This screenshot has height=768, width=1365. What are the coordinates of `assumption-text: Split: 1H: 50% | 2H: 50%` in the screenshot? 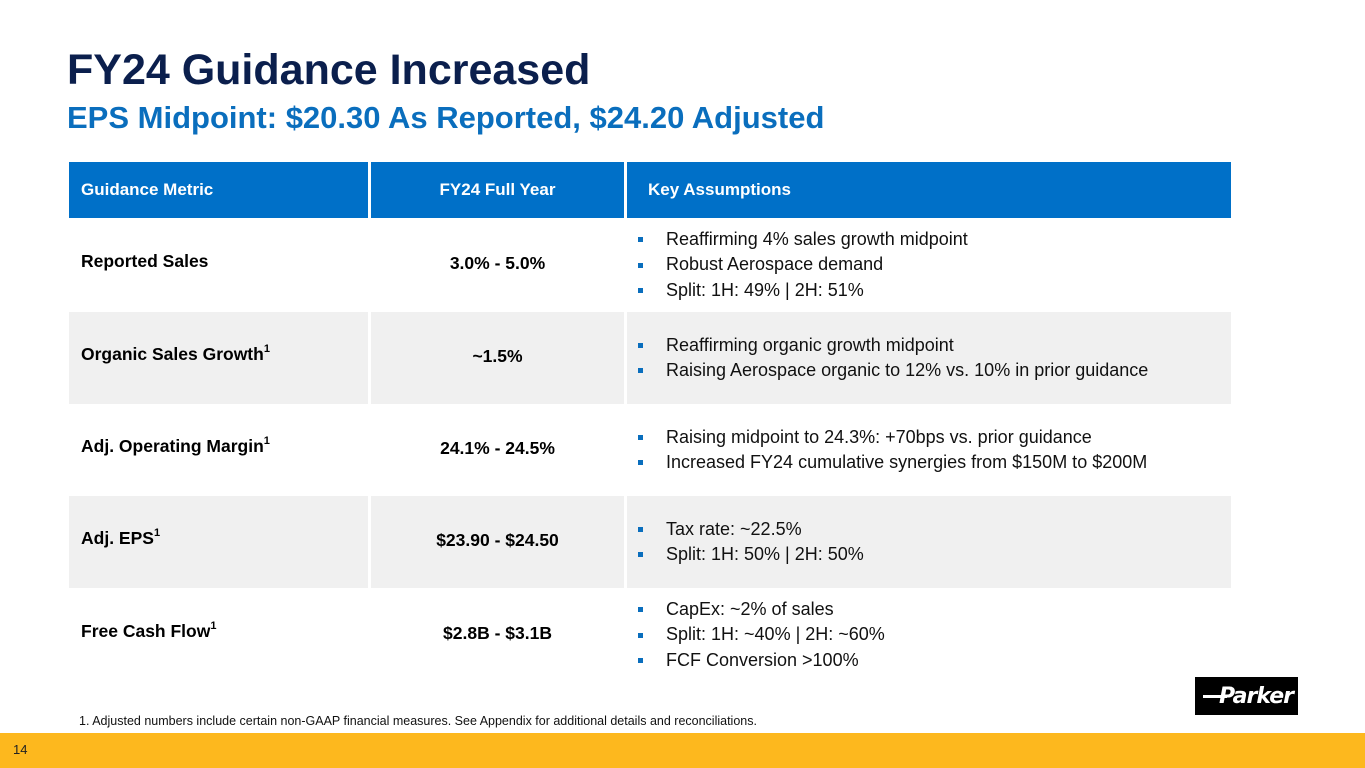 It's located at (765, 554).